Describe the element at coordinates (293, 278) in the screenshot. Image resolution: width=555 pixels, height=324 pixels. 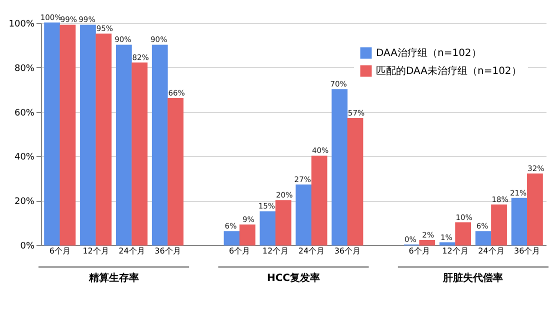
I see `text: HCC复发率` at that location.